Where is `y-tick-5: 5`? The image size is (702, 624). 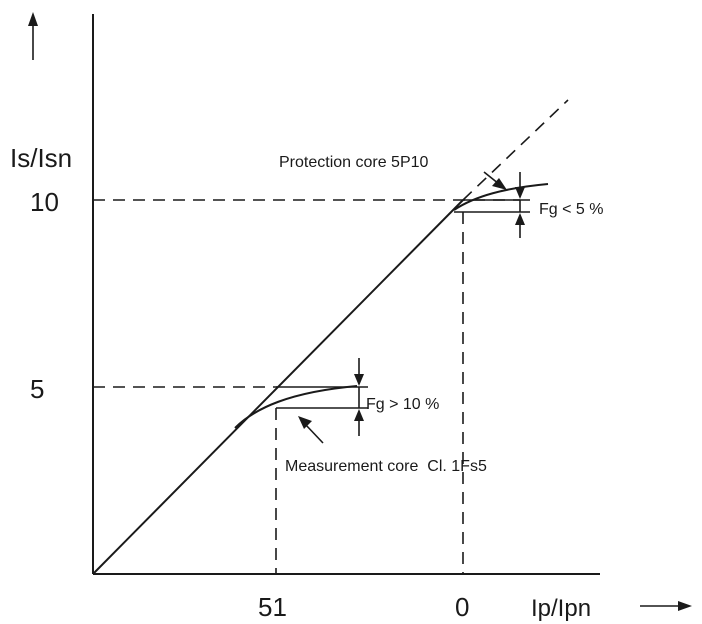
y-tick-5: 5 is located at coordinates (37, 389).